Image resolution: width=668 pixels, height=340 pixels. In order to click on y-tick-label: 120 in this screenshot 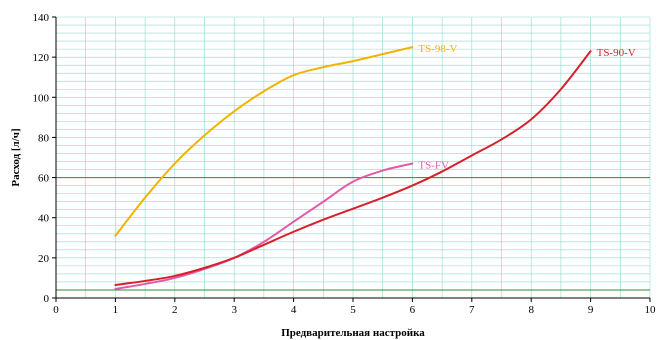, I will do `click(41, 58)`.